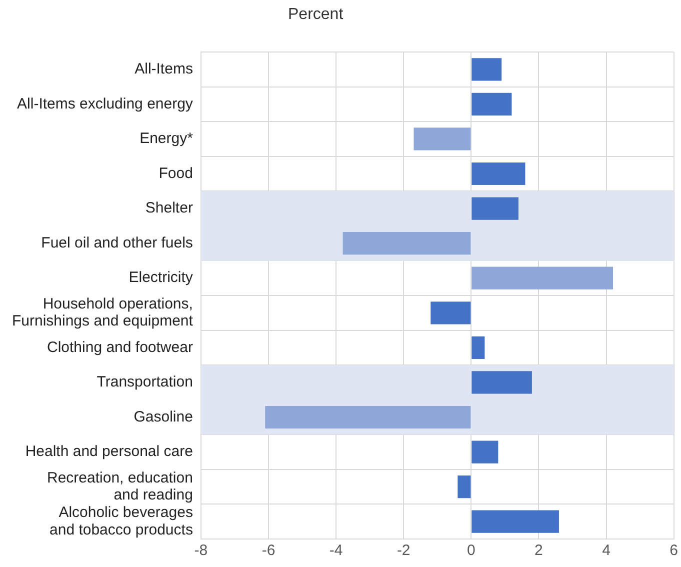 The image size is (681, 567). What do you see at coordinates (163, 417) in the screenshot?
I see `y-tick-label: Gasoline` at bounding box center [163, 417].